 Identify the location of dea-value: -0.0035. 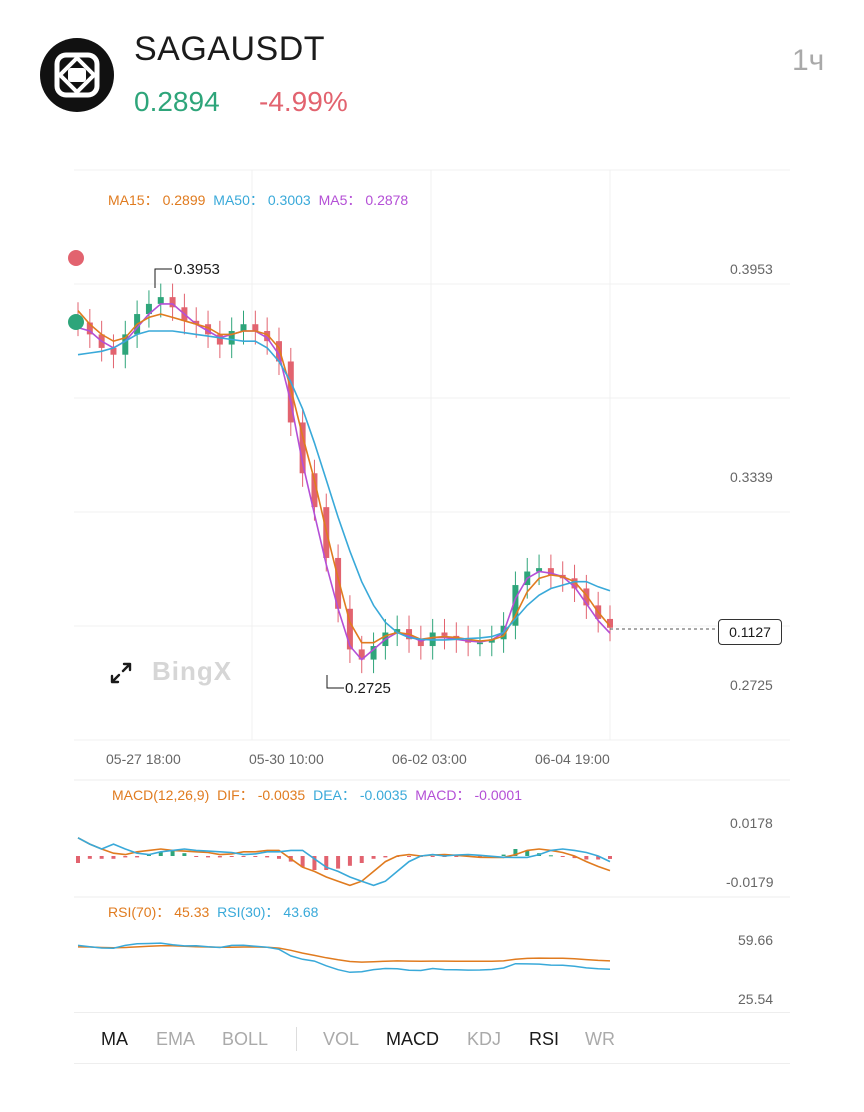
(383, 795).